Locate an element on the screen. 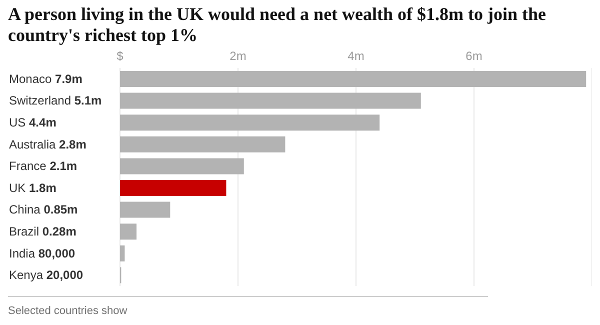 The image size is (600, 325). x-tick-label: 4m is located at coordinates (356, 56).